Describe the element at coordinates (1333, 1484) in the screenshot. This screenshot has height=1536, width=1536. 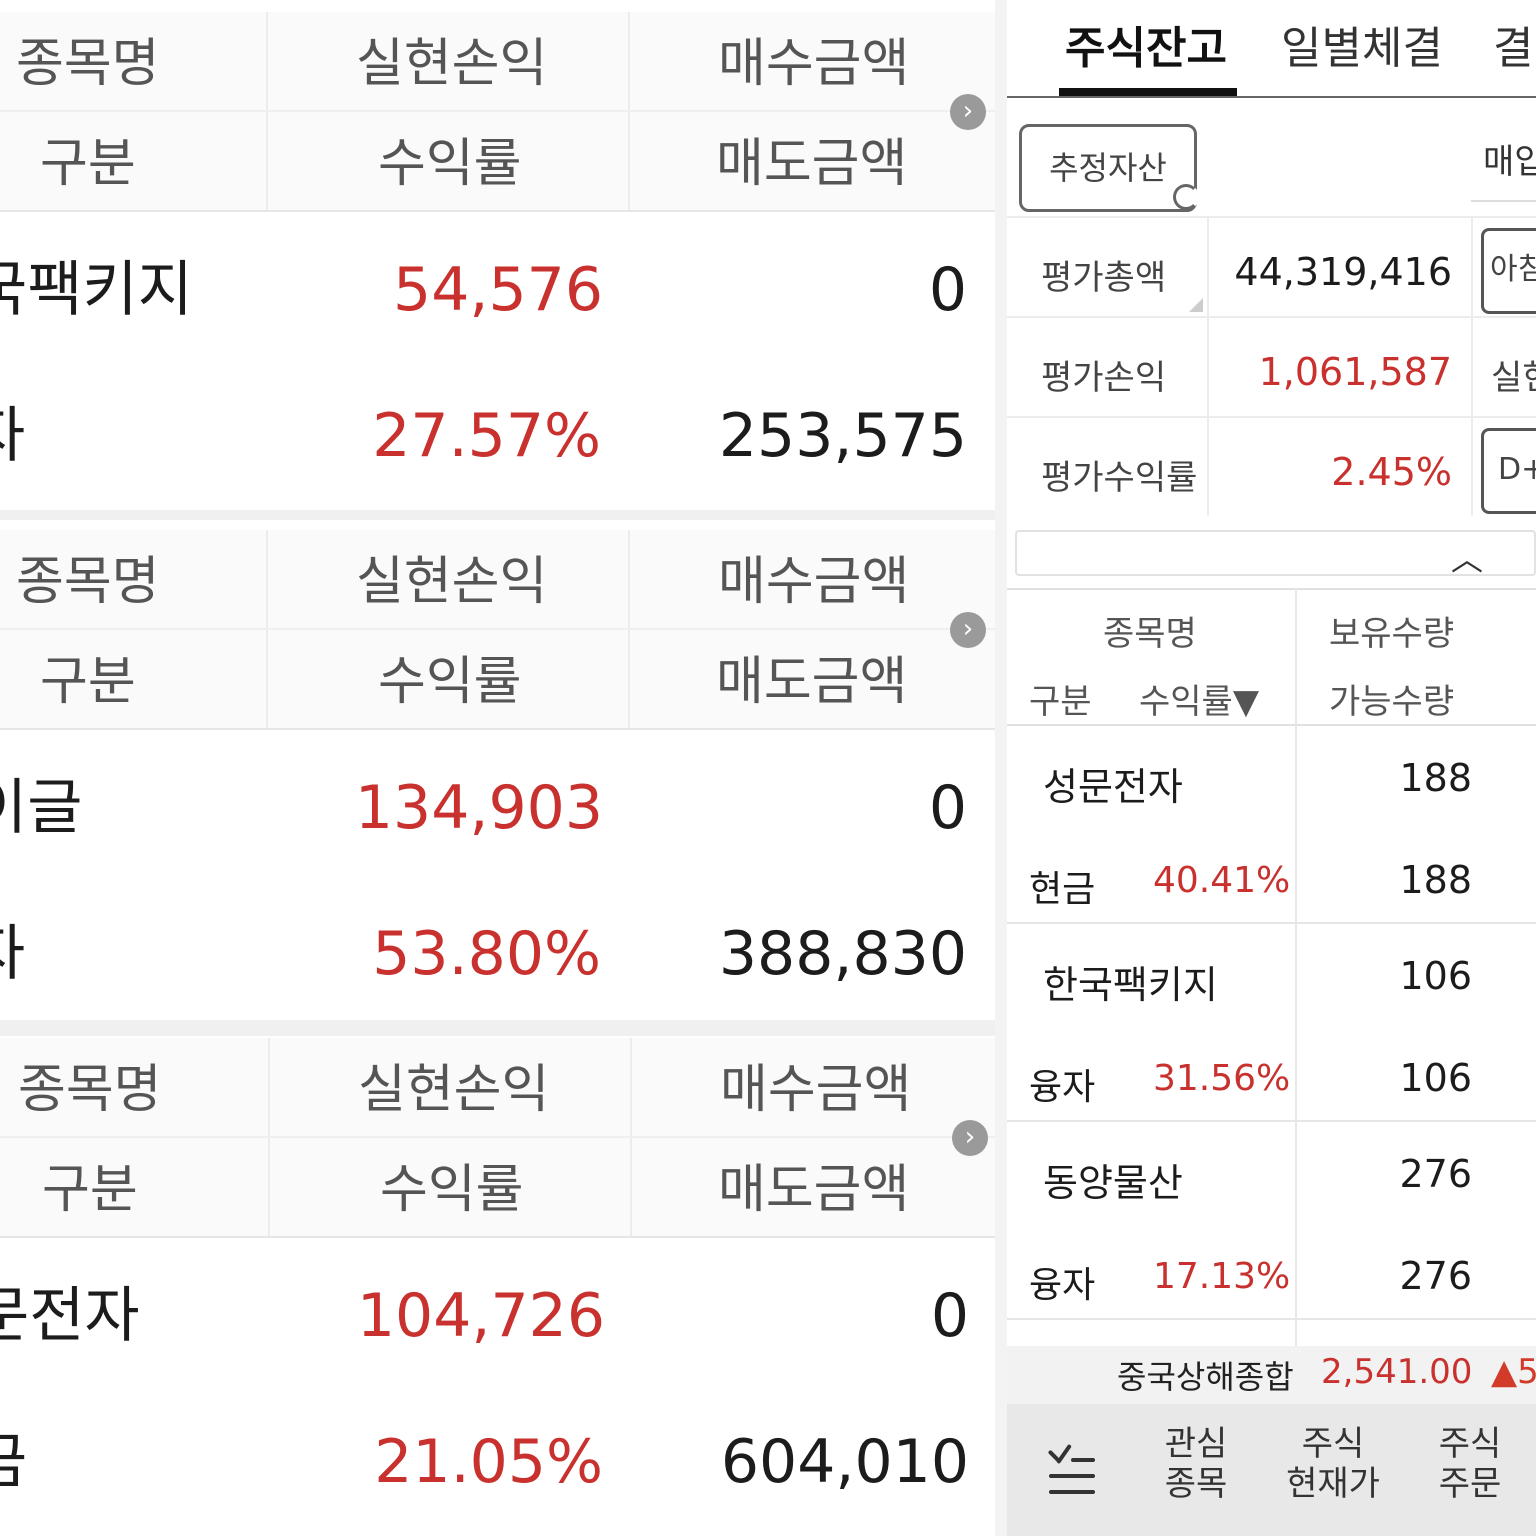
I see `nav-current-price-line2: 현재가` at that location.